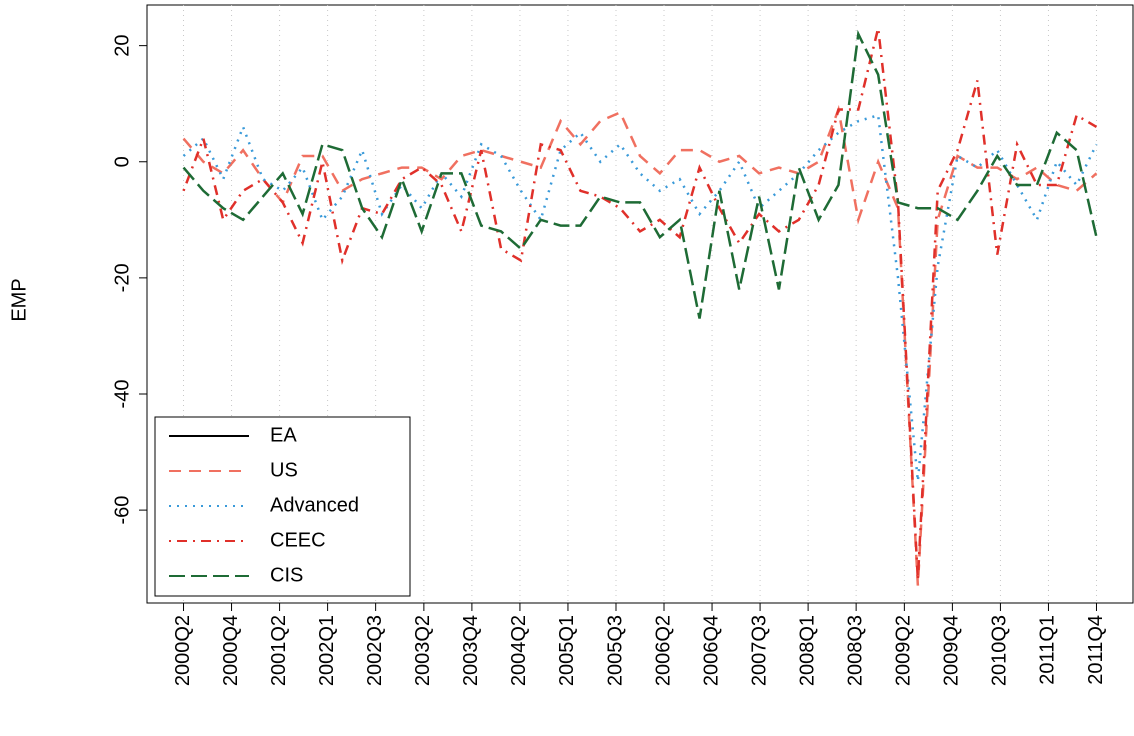 Image resolution: width=1134 pixels, height=736 pixels. Describe the element at coordinates (855, 650) in the screenshot. I see `x-tick-label: 2008Q3` at that location.